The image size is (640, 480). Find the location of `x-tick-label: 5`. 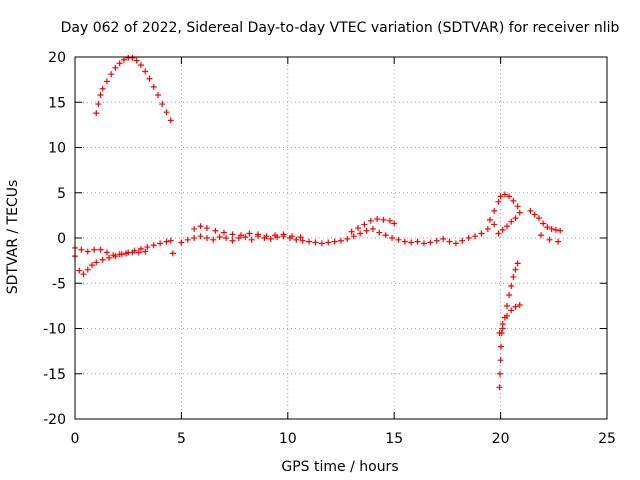

x-tick-label: 5 is located at coordinates (181, 439).